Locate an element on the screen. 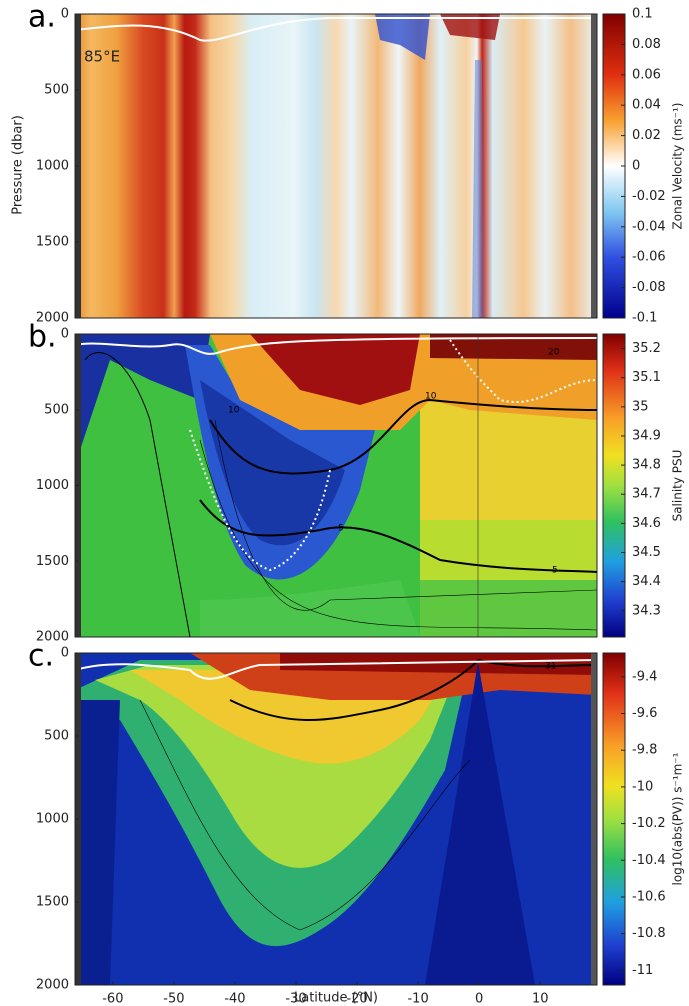  panel-label: b. is located at coordinates (42, 337).